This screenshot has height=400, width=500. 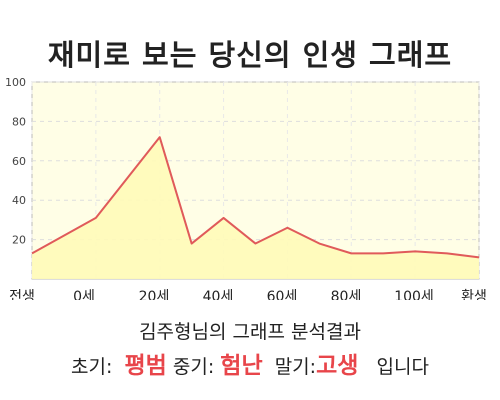 I want to click on x-tick-label: 80세, so click(x=346, y=294).